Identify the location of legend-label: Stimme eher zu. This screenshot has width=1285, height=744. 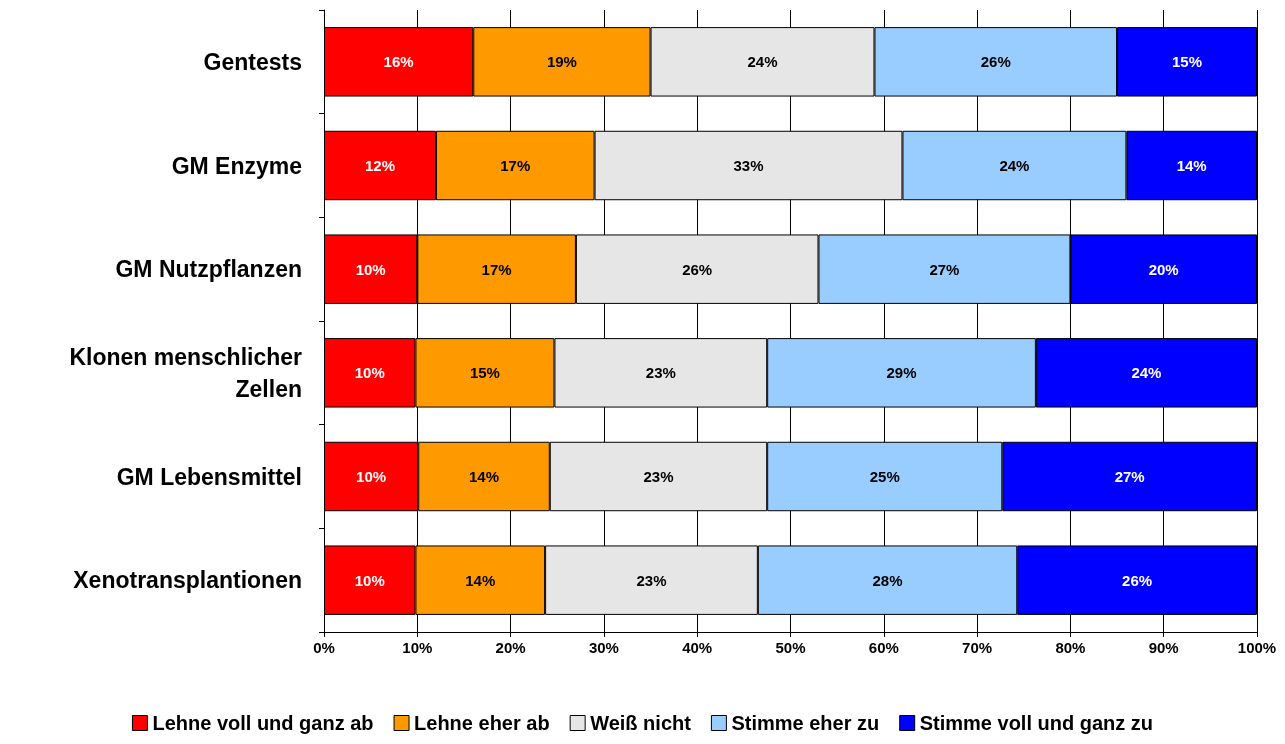
(805, 723).